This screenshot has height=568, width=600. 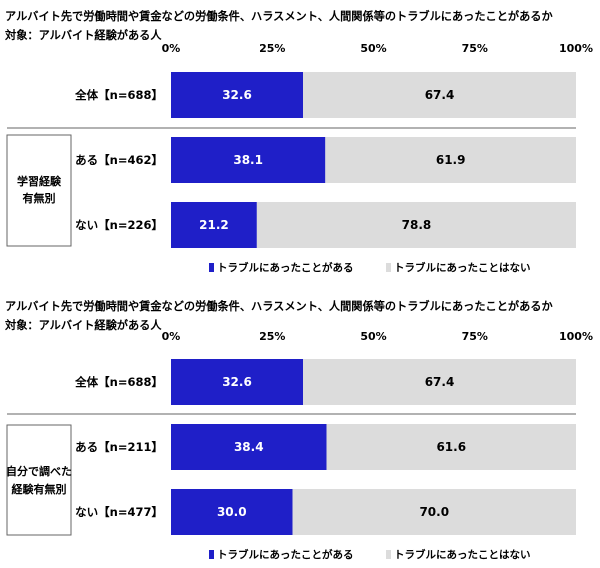 I want to click on category-label: ない【n=226】, so click(x=119, y=225).